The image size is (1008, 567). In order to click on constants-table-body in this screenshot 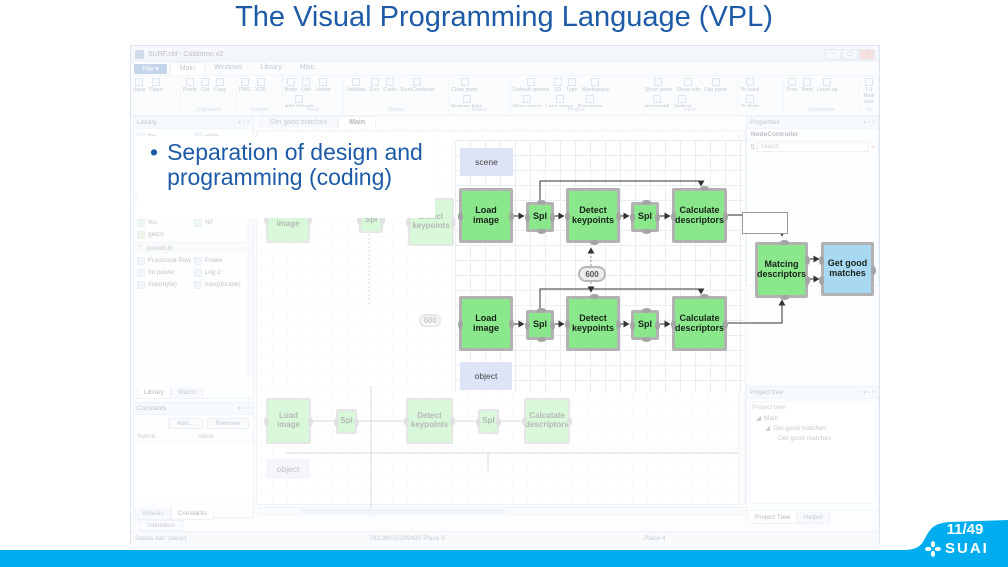, I will do `click(193, 471)`.